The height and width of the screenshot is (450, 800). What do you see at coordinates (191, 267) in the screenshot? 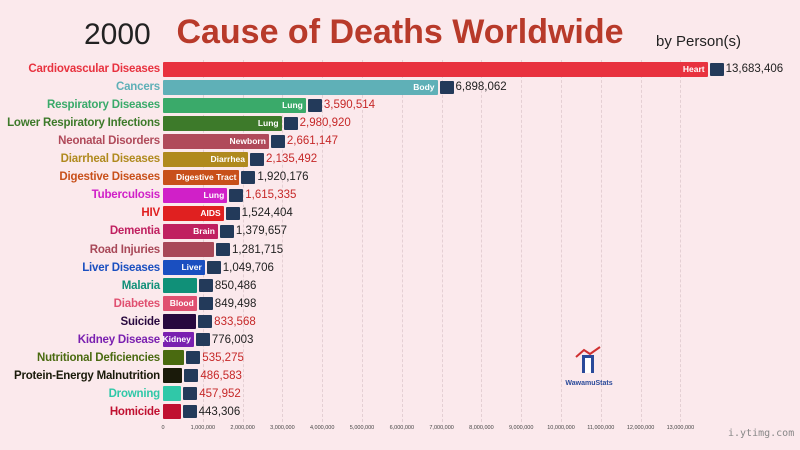
I see `bar-inner-label: Liver` at bounding box center [191, 267].